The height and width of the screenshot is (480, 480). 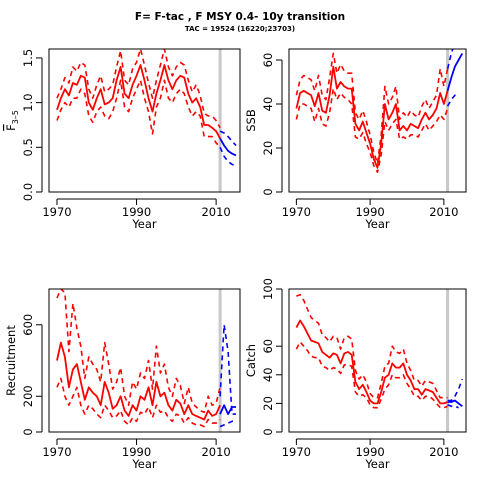 What do you see at coordinates (15, 117) in the screenshot?
I see `y-label-sub: 3–5` at bounding box center [15, 117].